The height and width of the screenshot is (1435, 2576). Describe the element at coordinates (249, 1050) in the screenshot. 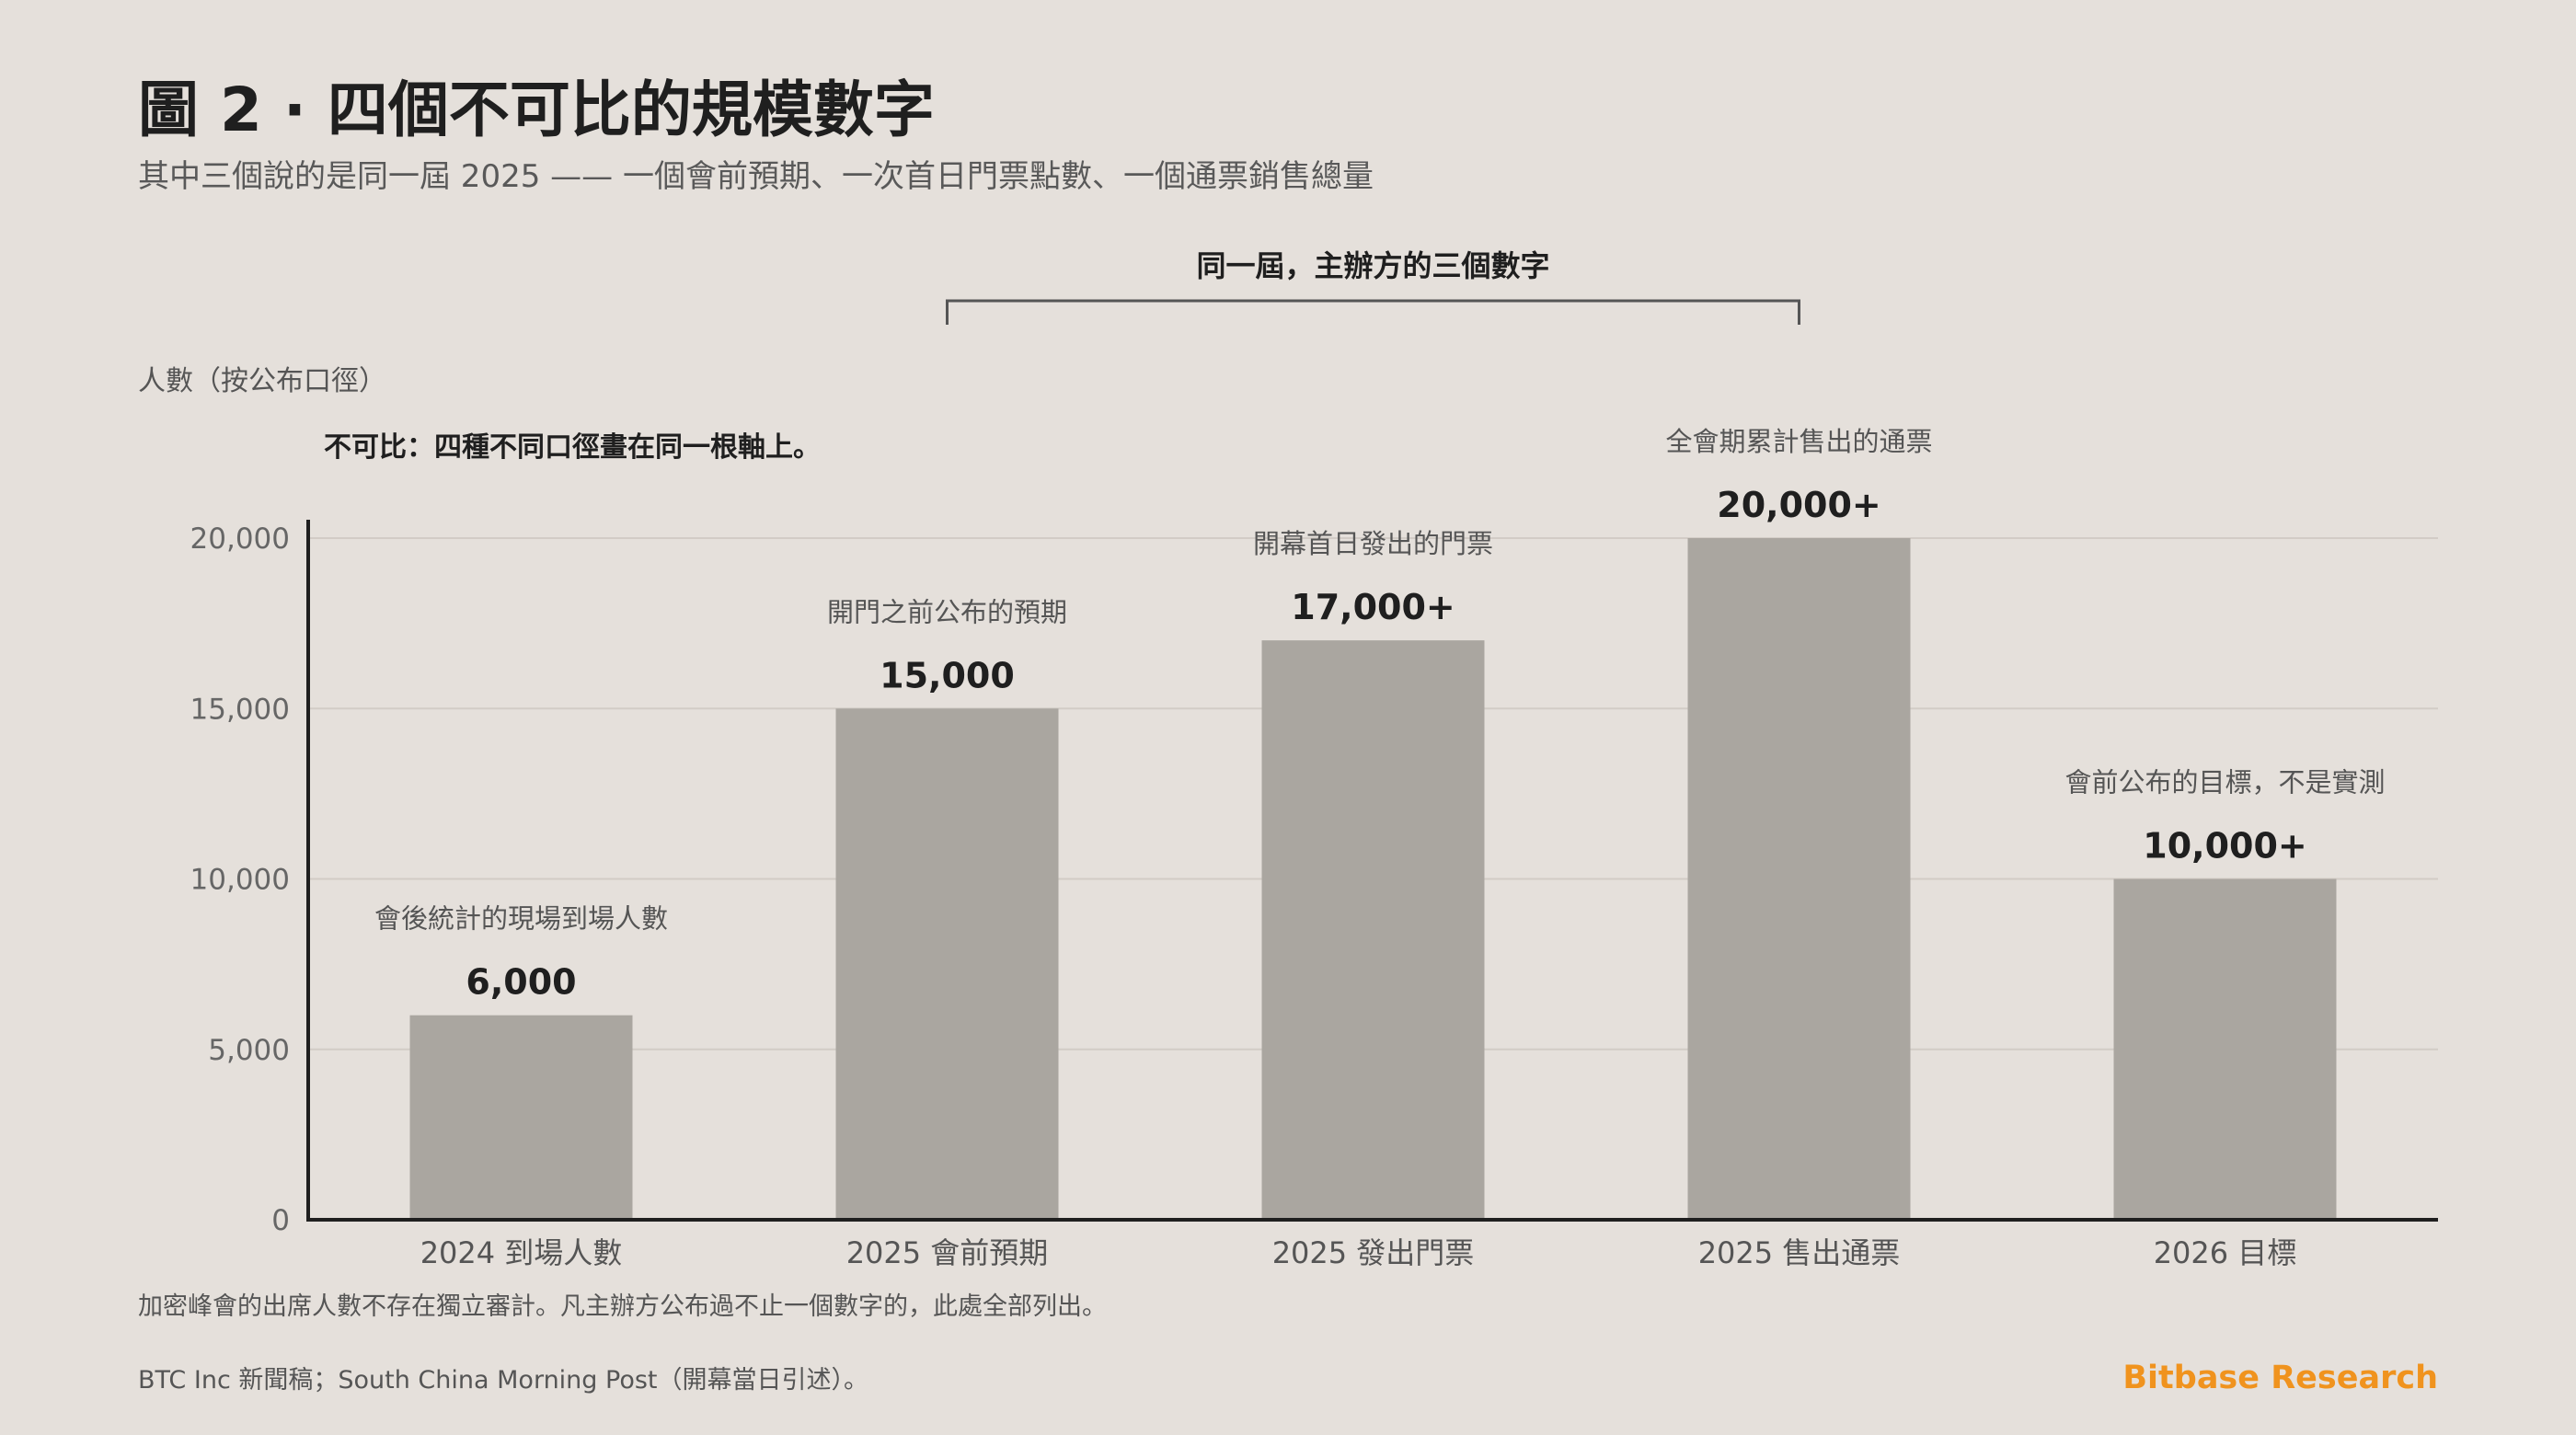

I see `y-tick-label: 5,000` at that location.